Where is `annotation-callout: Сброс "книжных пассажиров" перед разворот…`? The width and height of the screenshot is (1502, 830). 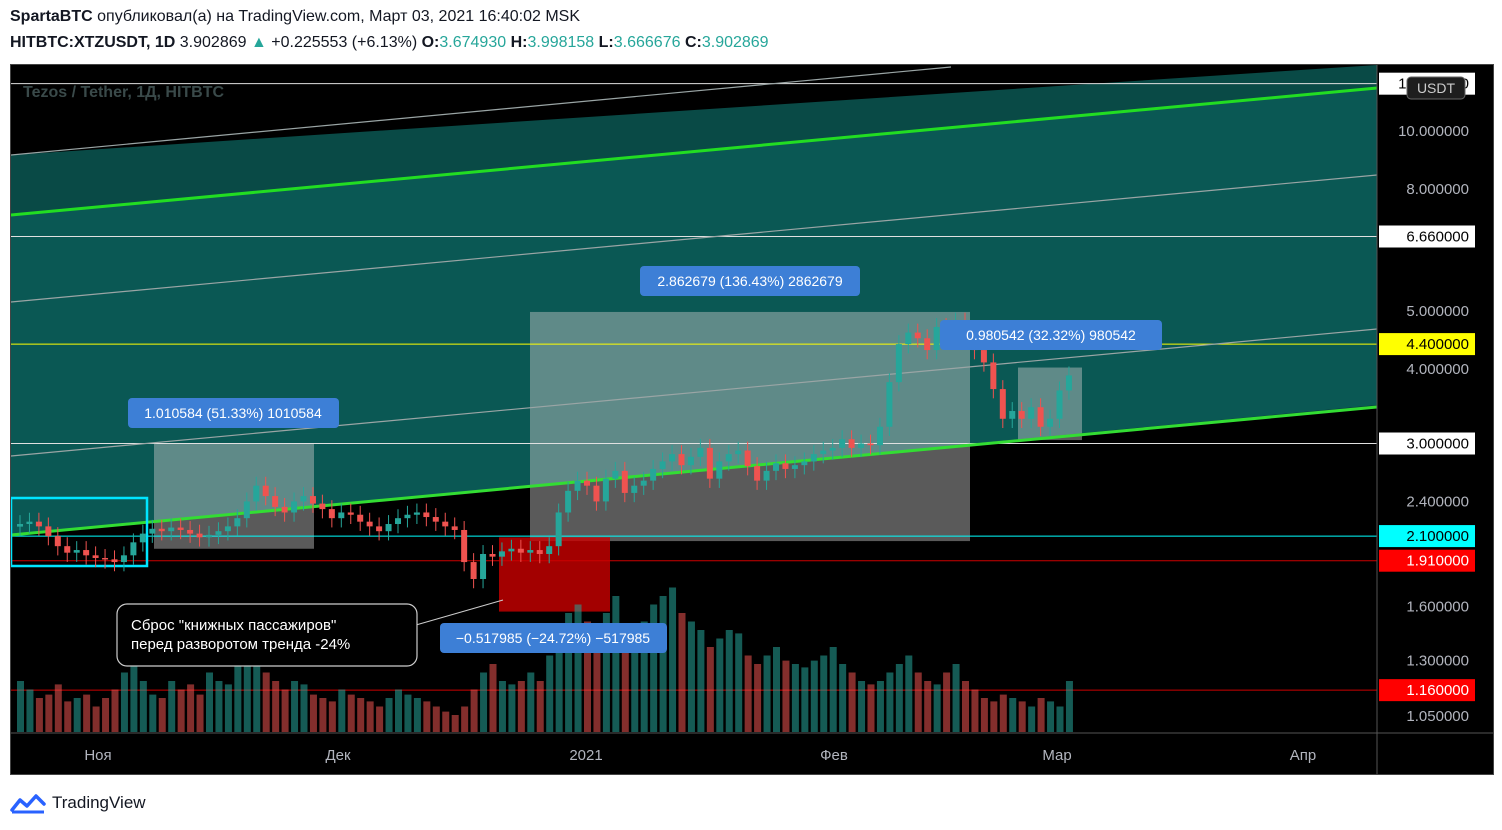
annotation-callout: Сброс "книжных пассажиров" перед разворот… is located at coordinates (267, 635).